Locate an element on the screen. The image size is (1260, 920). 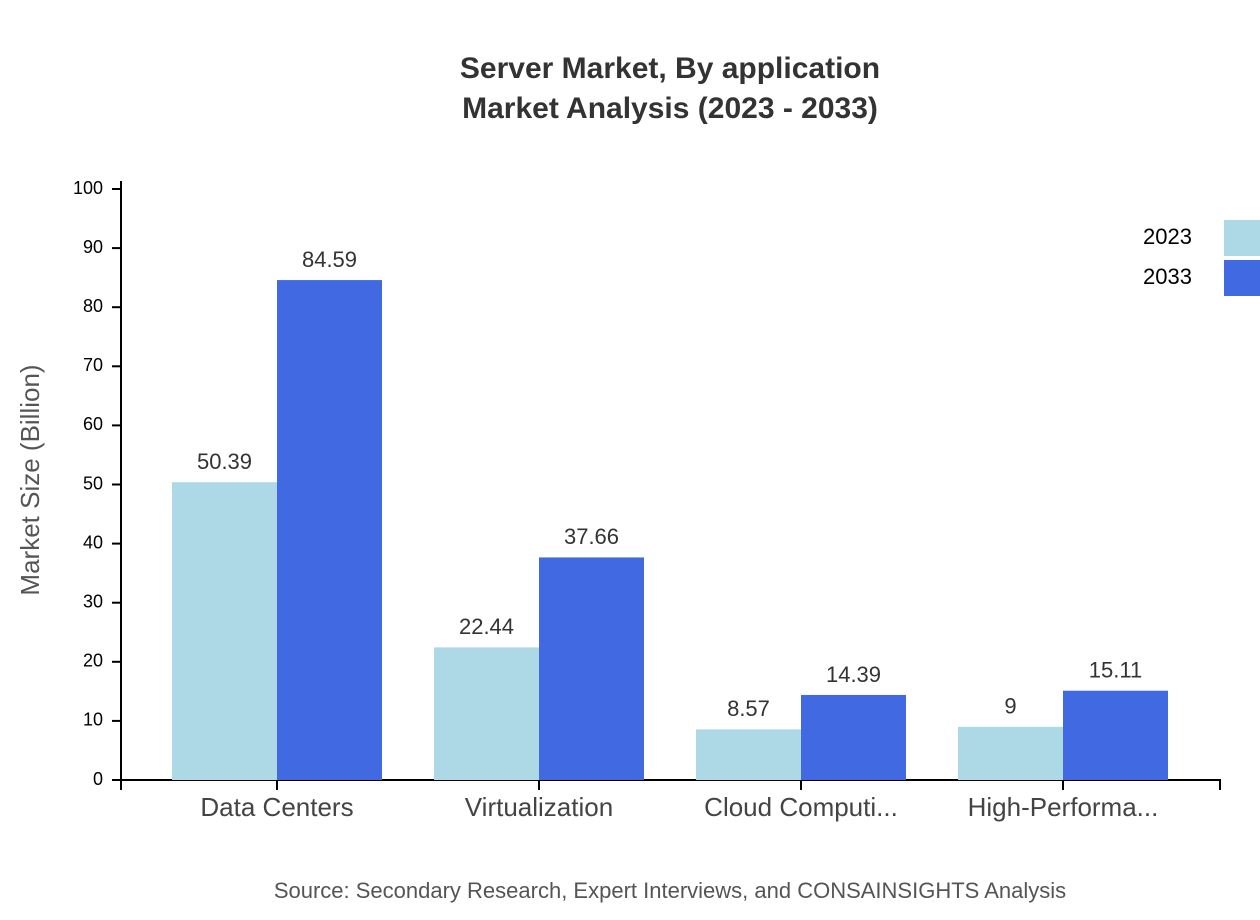
legend-label: 2033 is located at coordinates (1167, 276).